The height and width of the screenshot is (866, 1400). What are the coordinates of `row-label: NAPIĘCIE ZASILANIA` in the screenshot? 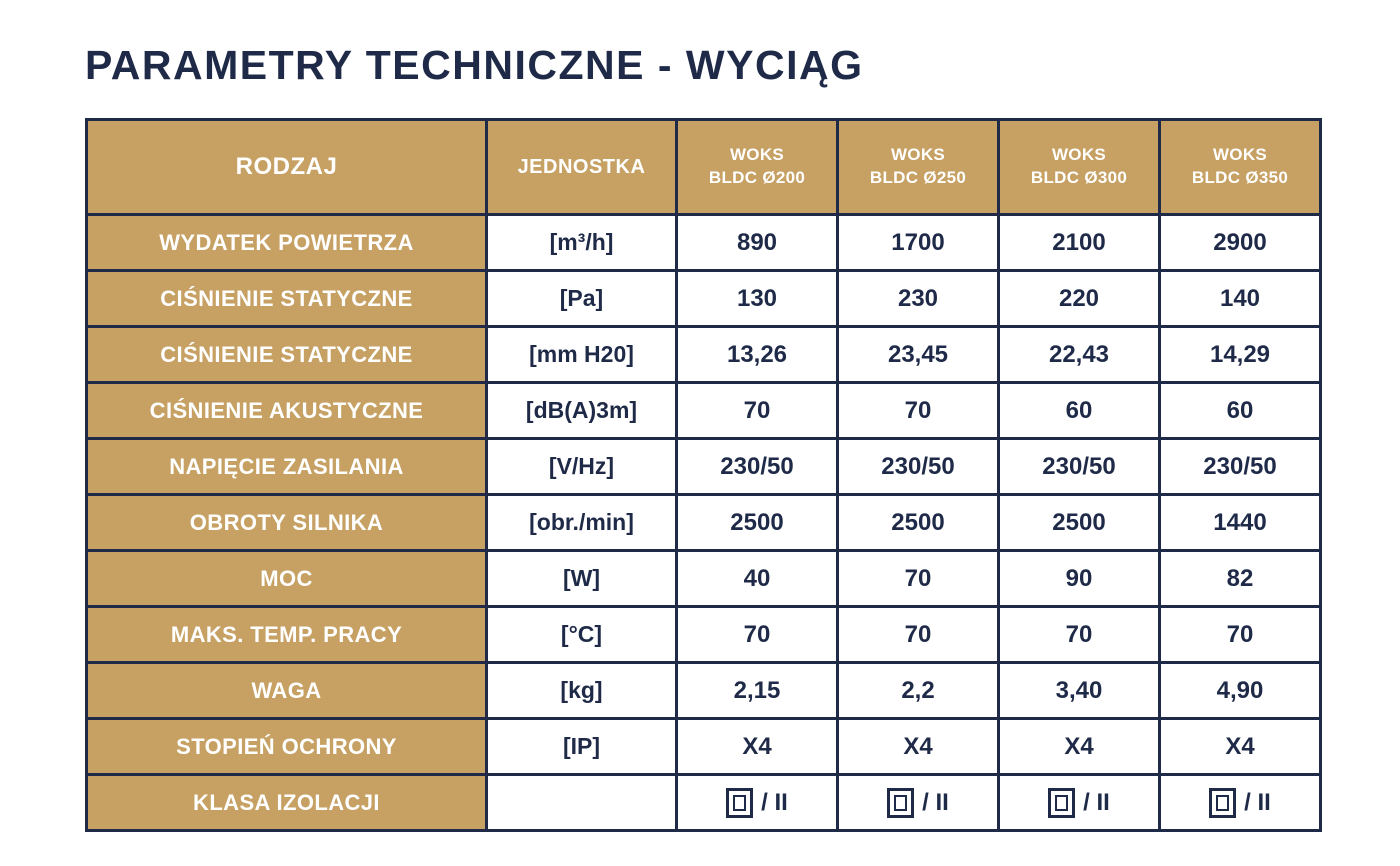 It's located at (286, 466).